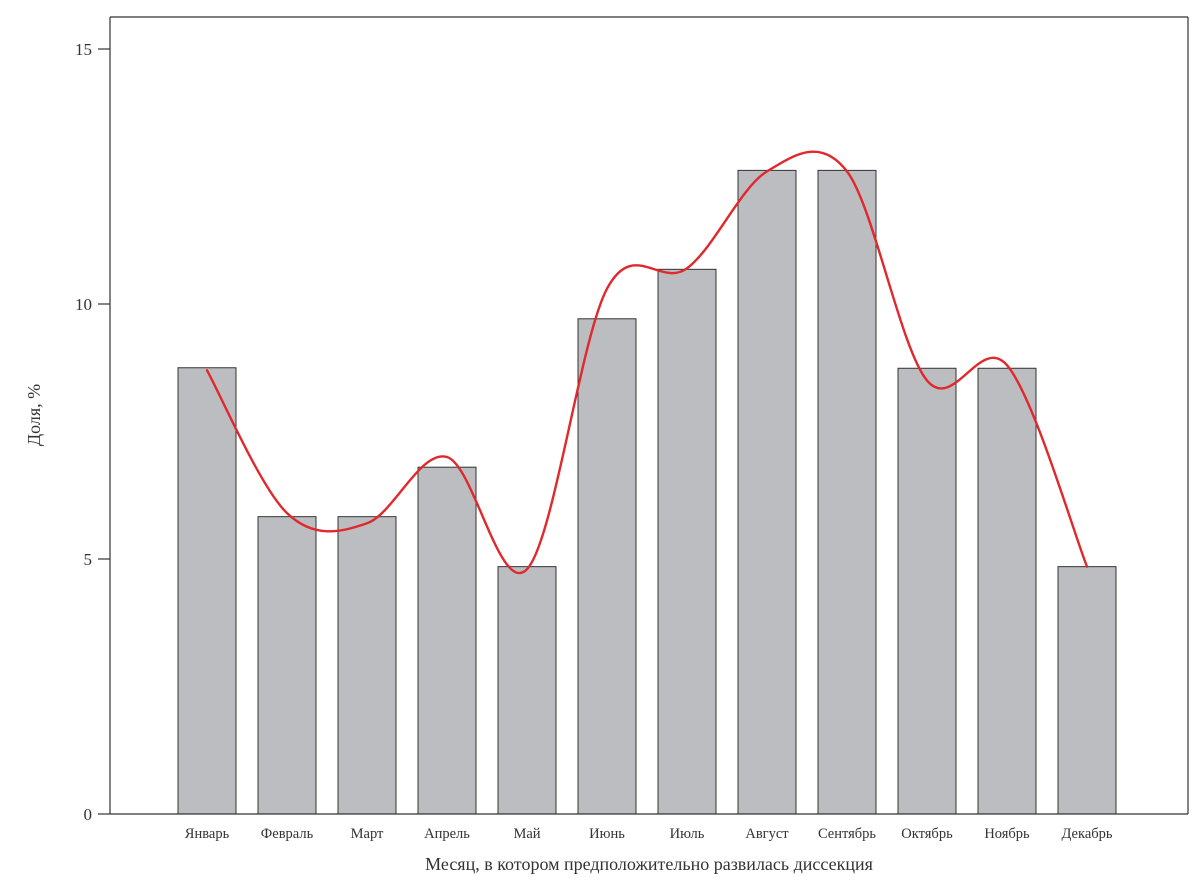 The width and height of the screenshot is (1200, 885). Describe the element at coordinates (88, 814) in the screenshot. I see `y-tick-label-0: 0` at that location.